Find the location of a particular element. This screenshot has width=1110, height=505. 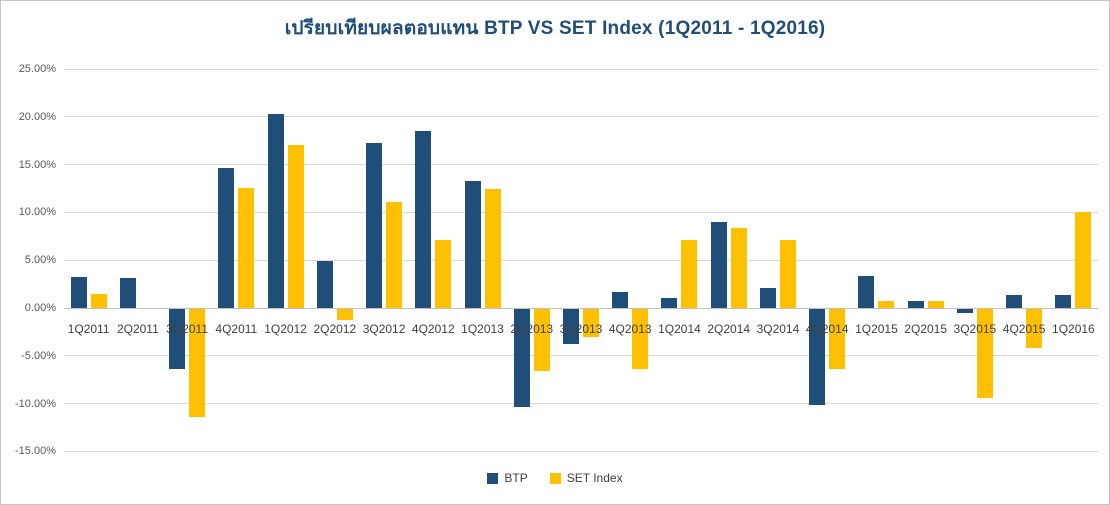

x-axis-category-label: 1Q2016 is located at coordinates (1073, 329).